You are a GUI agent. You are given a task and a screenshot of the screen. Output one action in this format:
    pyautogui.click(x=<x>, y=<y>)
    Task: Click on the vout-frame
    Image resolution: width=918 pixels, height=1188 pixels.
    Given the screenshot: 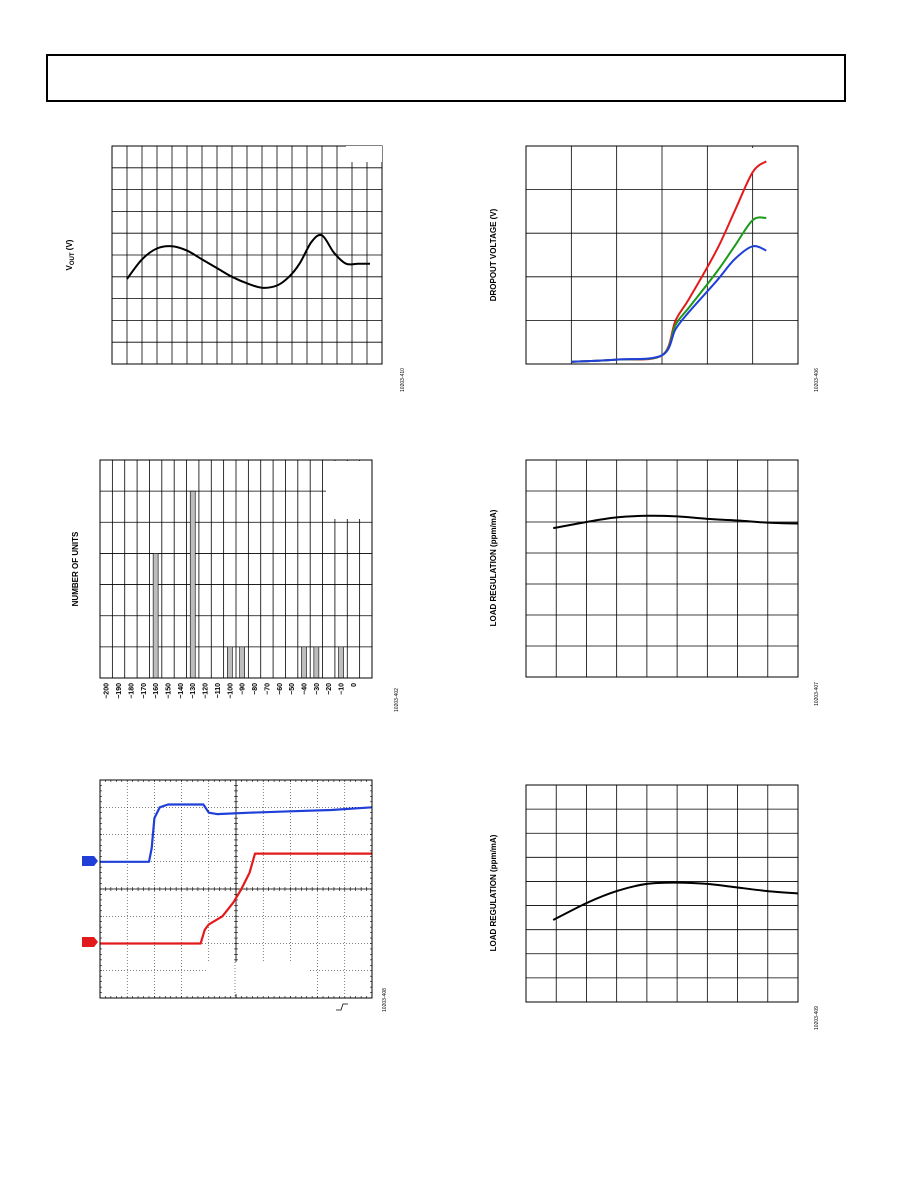 What is the action you would take?
    pyautogui.click(x=247, y=255)
    